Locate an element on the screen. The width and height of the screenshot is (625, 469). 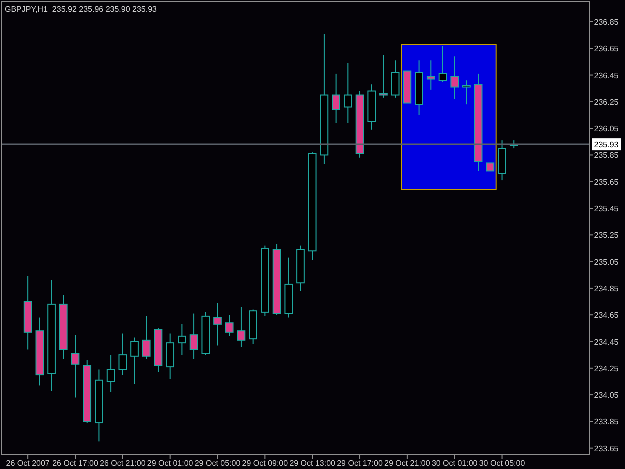
y-tick-label: 233.65 is located at coordinates (607, 449).